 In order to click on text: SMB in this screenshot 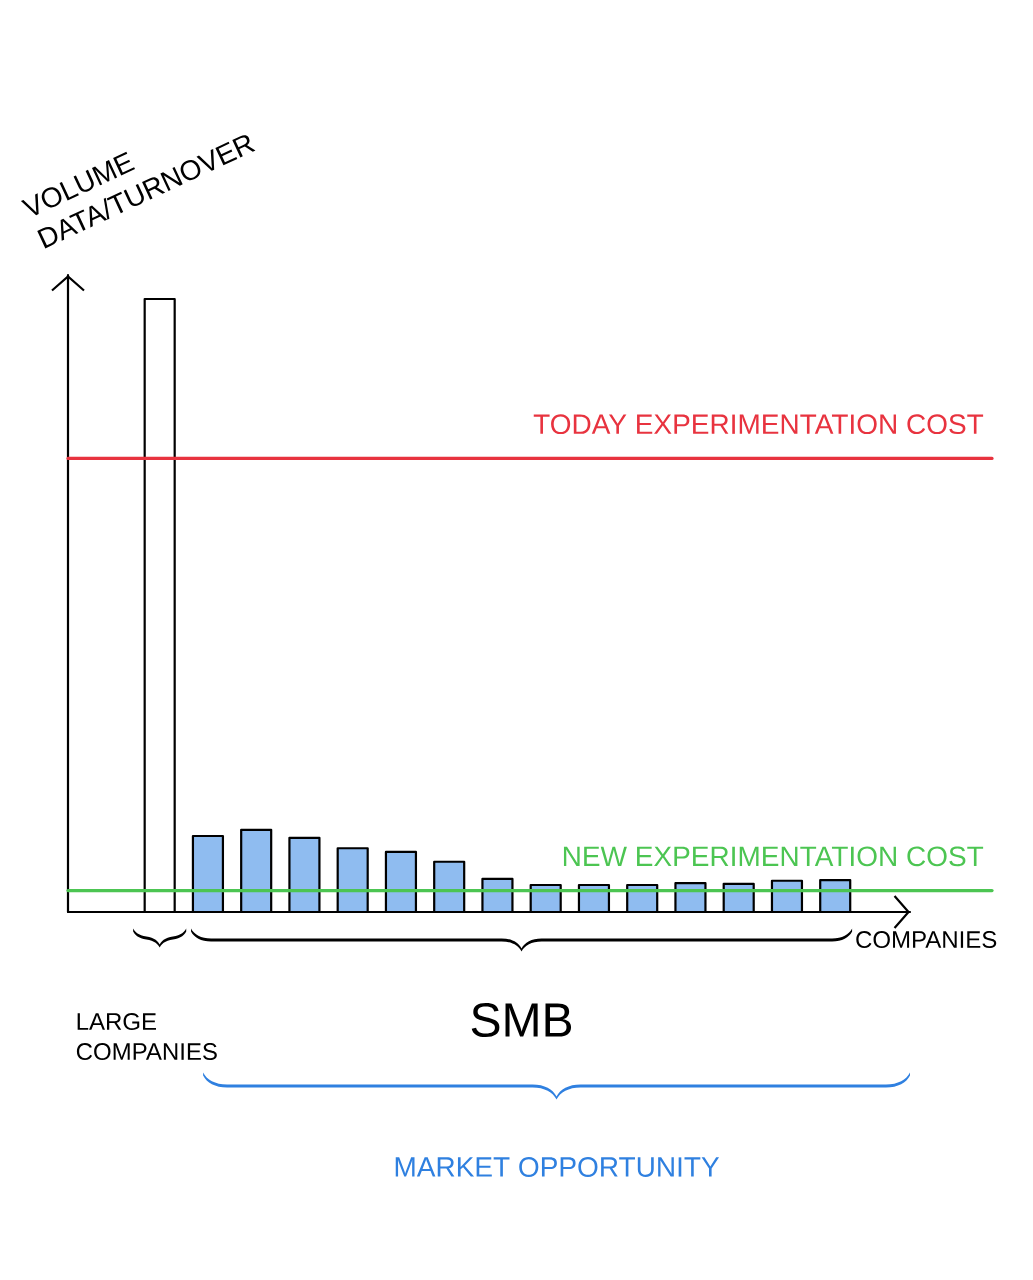, I will do `click(521, 1020)`.